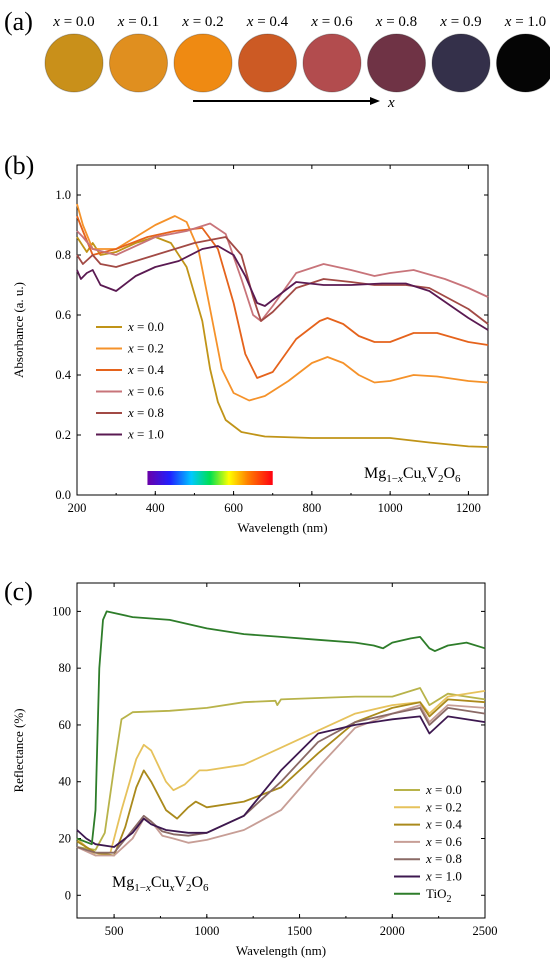 This screenshot has height=978, width=550. Describe the element at coordinates (65, 839) in the screenshot. I see `y-tick-label: 20` at that location.